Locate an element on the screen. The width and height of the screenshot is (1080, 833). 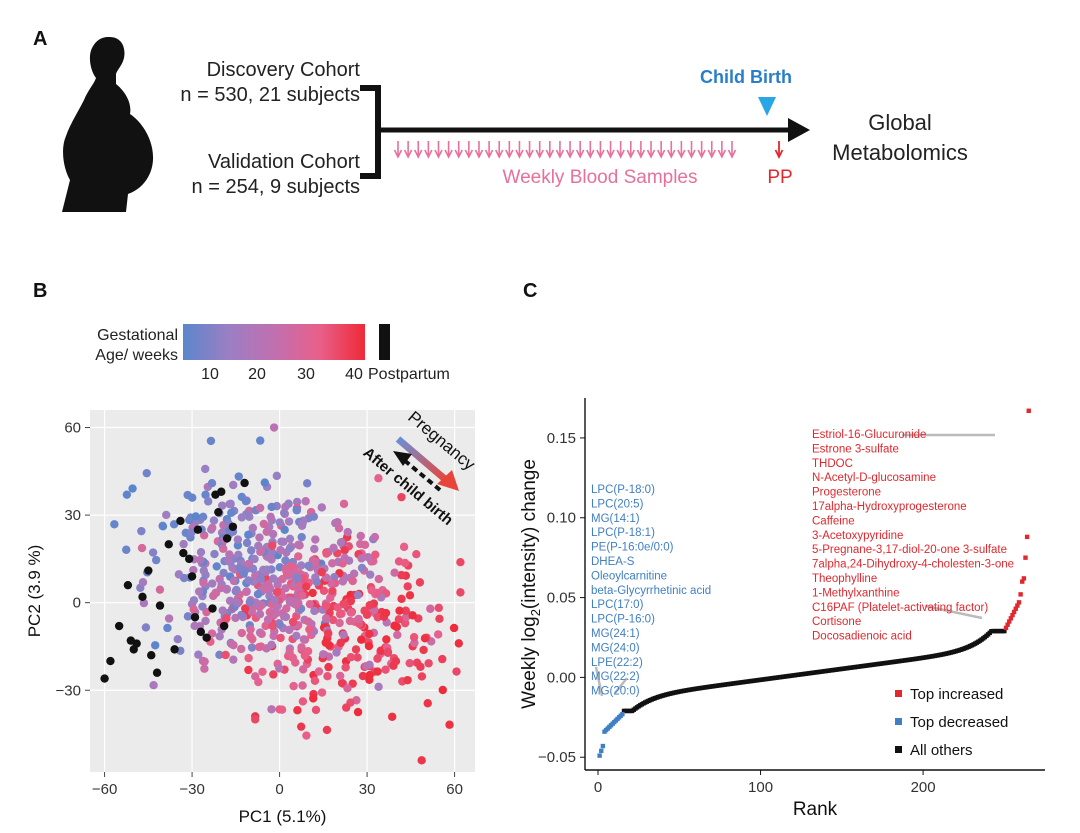
discovery-cohort: Discovery Cohort n = 530, 21 subjects is located at coordinates (260, 83).